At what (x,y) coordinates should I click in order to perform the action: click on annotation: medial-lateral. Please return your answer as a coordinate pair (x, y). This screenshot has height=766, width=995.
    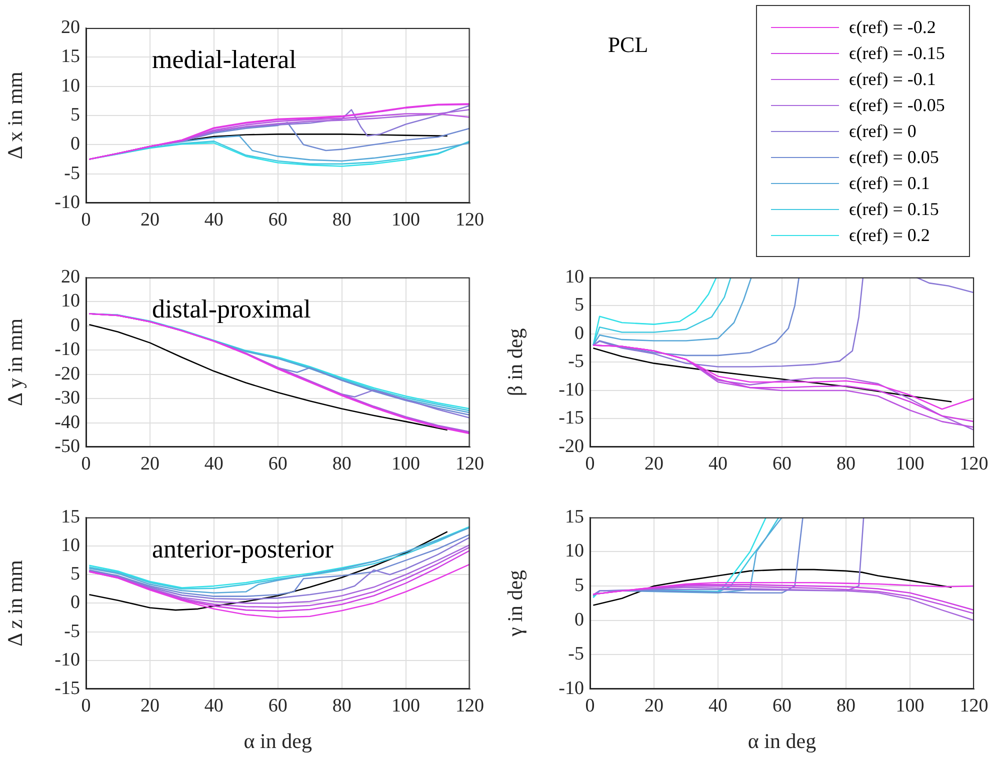
    Looking at the image, I should click on (224, 59).